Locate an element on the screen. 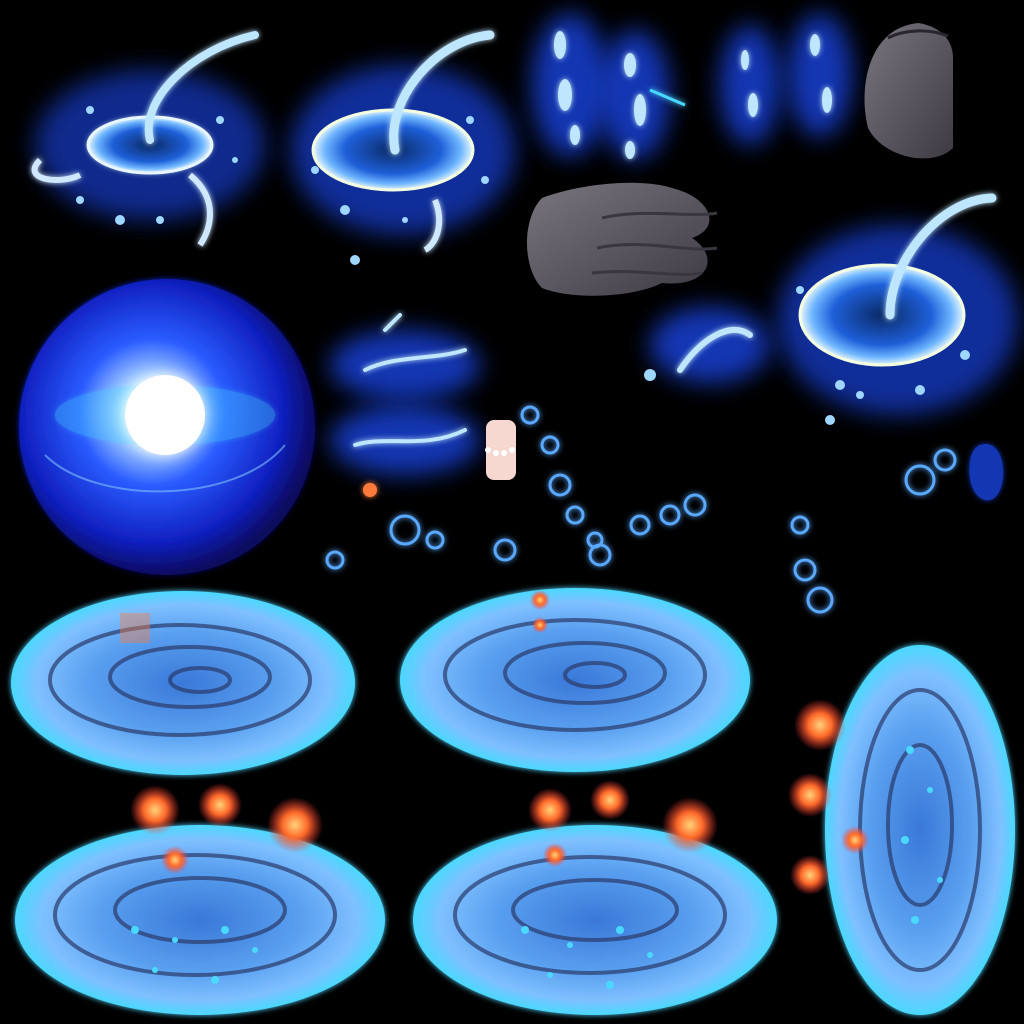 Image resolution: width=1024 pixels, height=1024 pixels. small-bubbles is located at coordinates (664, 509).